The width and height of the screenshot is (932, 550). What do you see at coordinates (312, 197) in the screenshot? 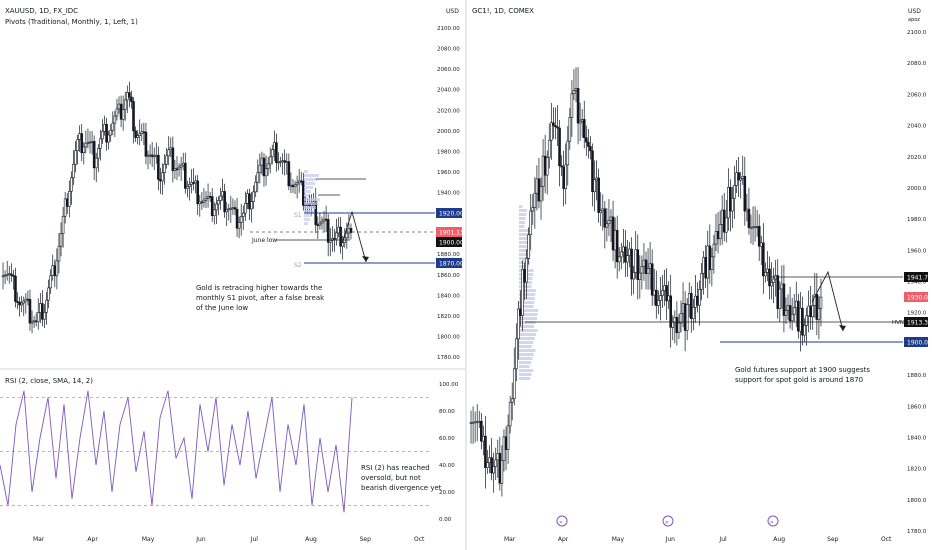
I see `left-volume-profile` at bounding box center [312, 197].